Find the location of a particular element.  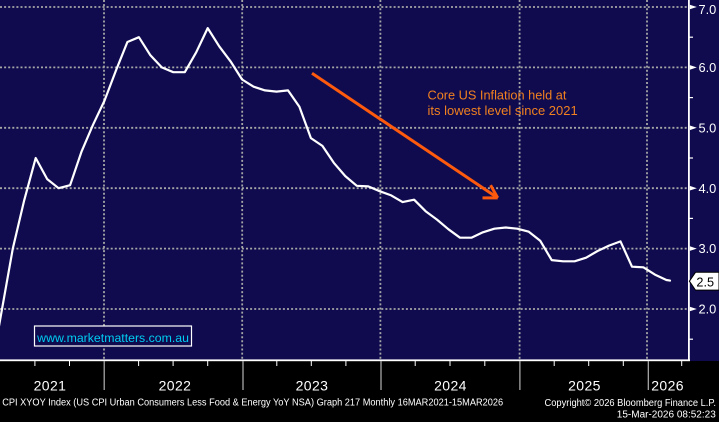

svg-text: 2.5 is located at coordinates (705, 282).